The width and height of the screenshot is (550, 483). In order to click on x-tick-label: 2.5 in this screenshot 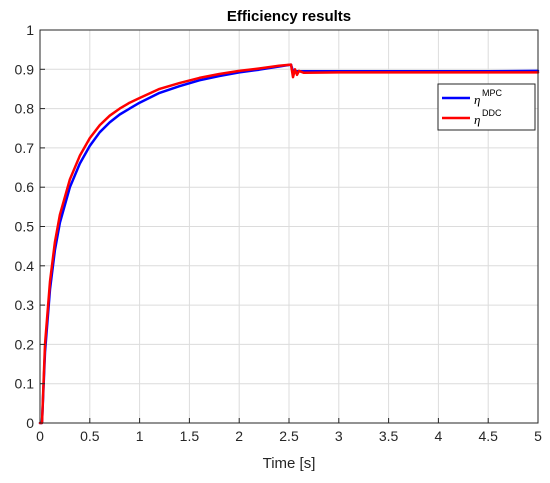, I will do `click(289, 436)`.